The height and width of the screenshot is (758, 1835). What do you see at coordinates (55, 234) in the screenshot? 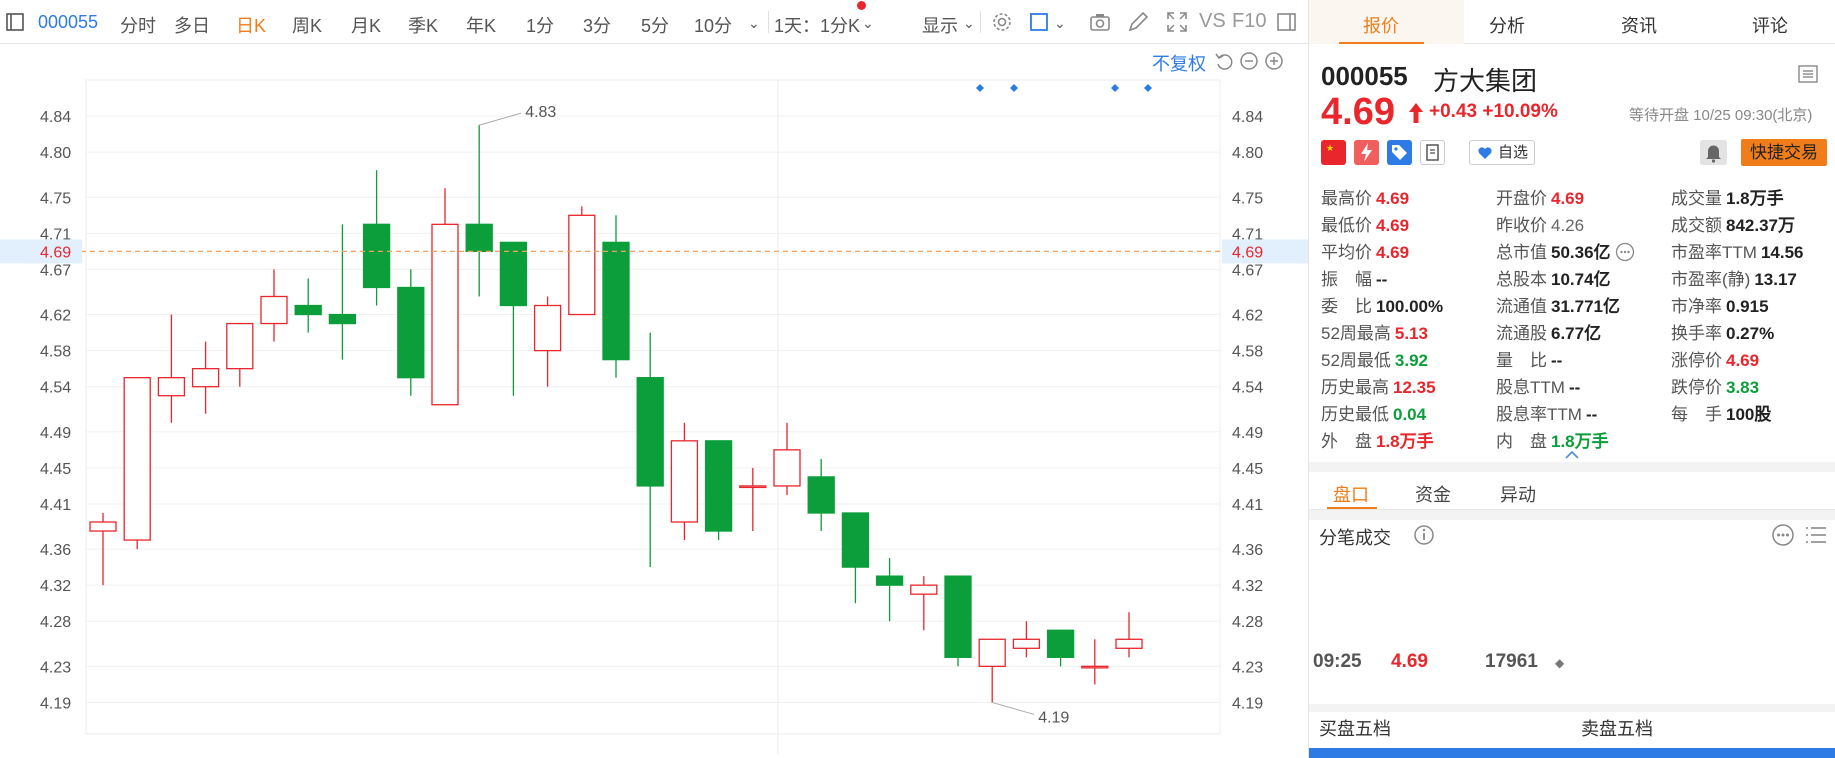
I see `y-tick-label-left: 4.71` at bounding box center [55, 234].